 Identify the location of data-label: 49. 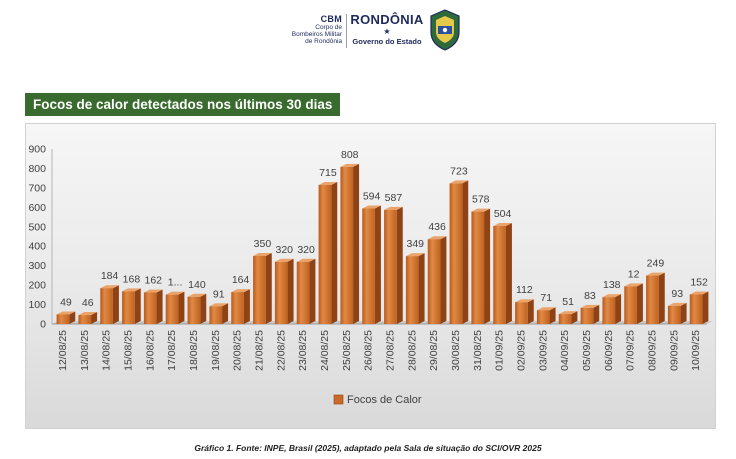
(66, 302).